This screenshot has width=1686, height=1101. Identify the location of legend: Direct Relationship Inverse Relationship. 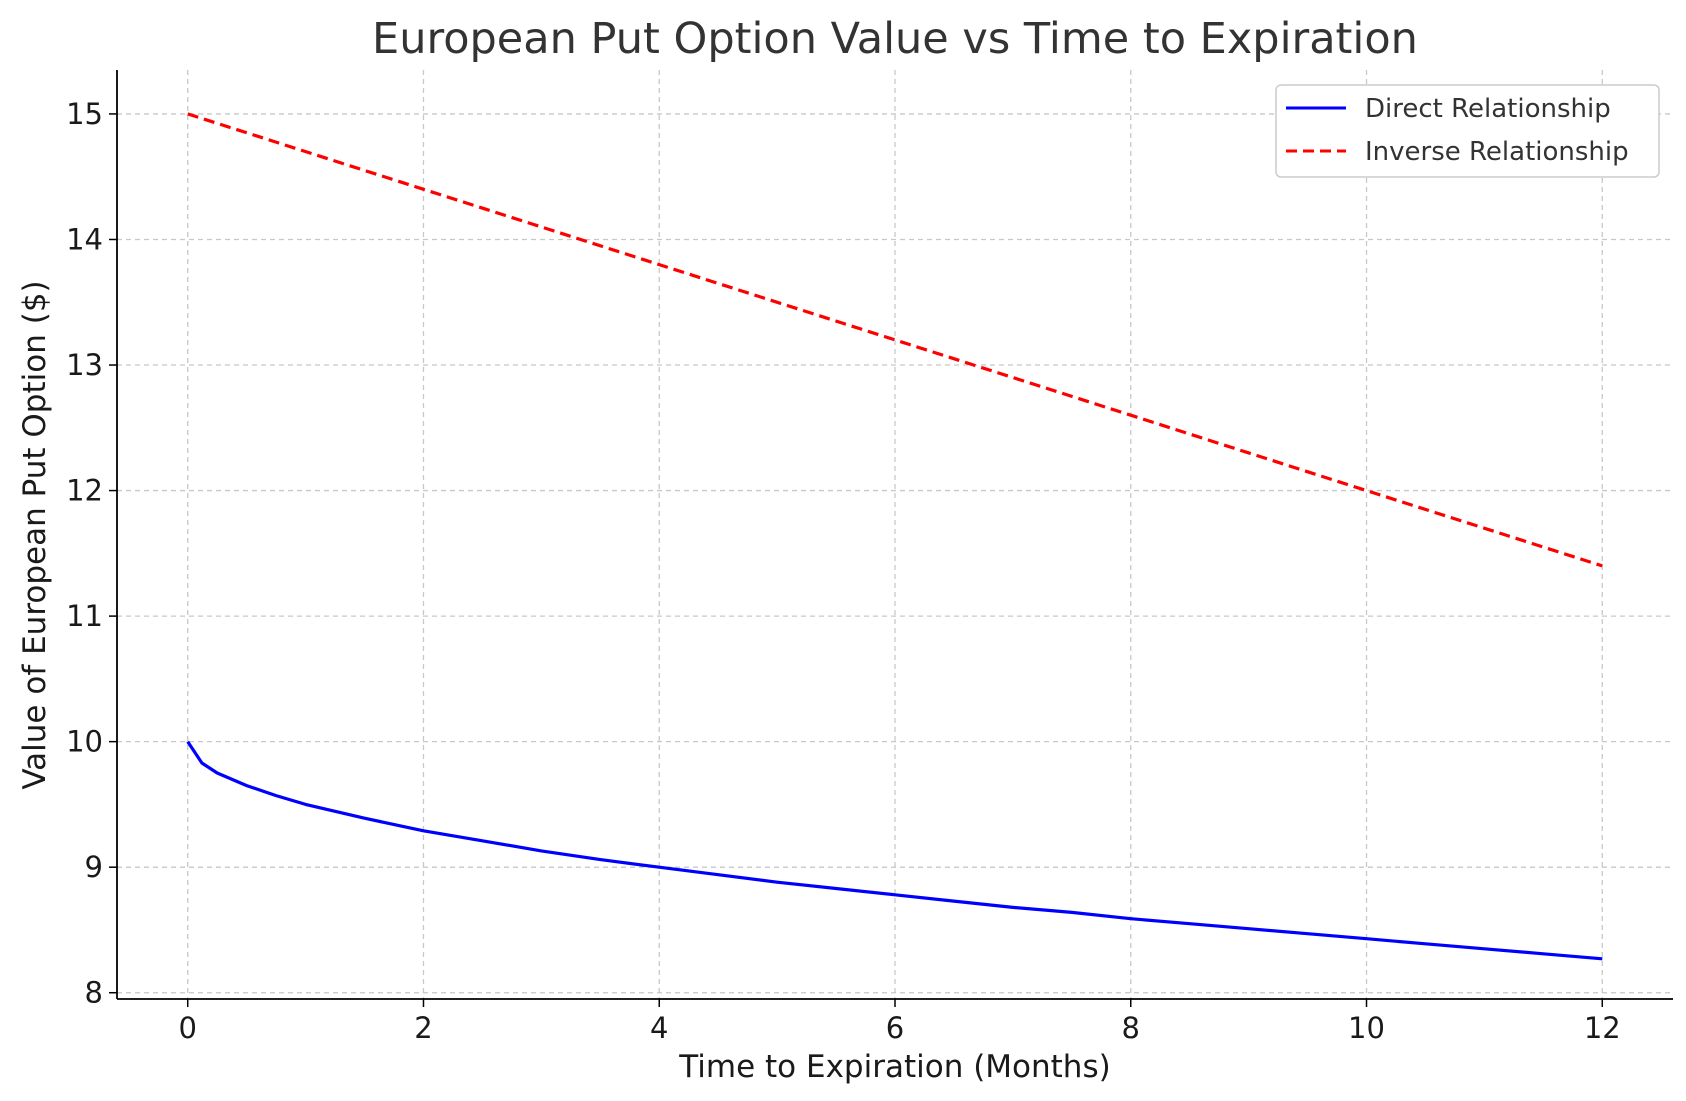
(1467, 131).